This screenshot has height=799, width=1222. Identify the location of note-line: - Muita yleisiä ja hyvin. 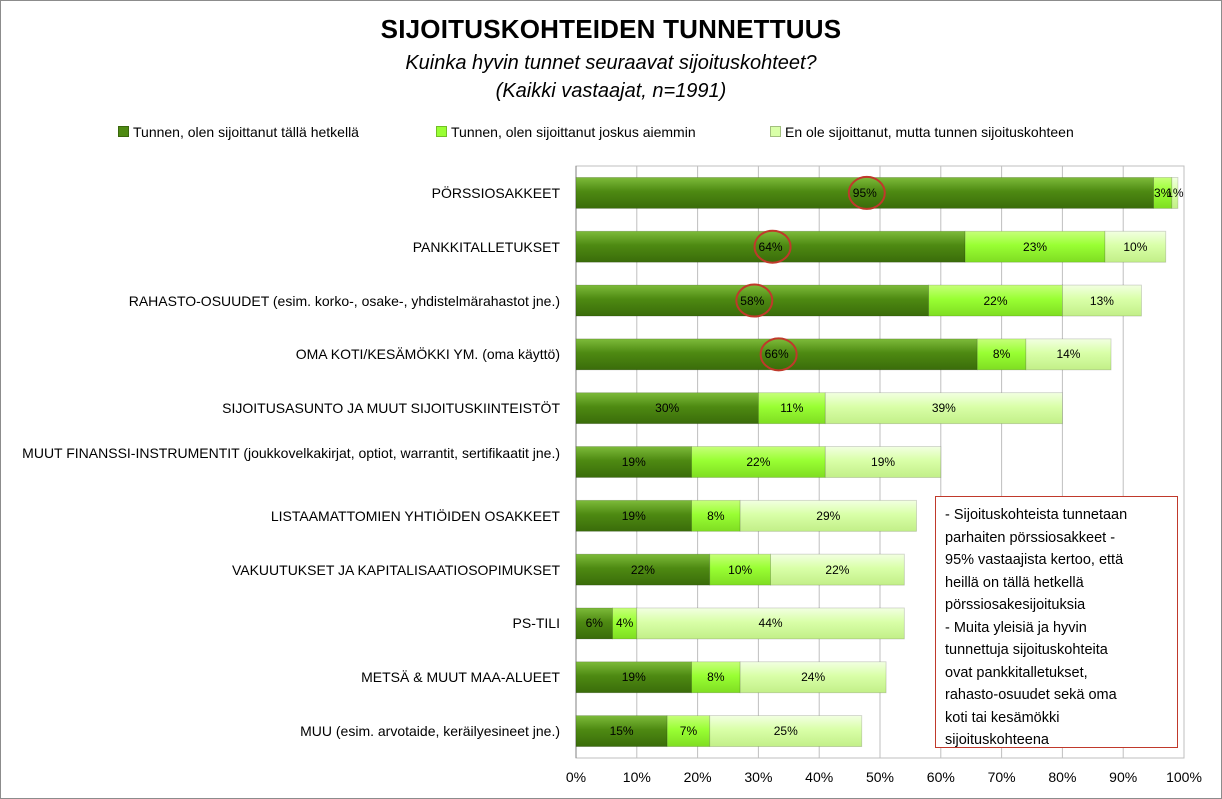
(1016, 627).